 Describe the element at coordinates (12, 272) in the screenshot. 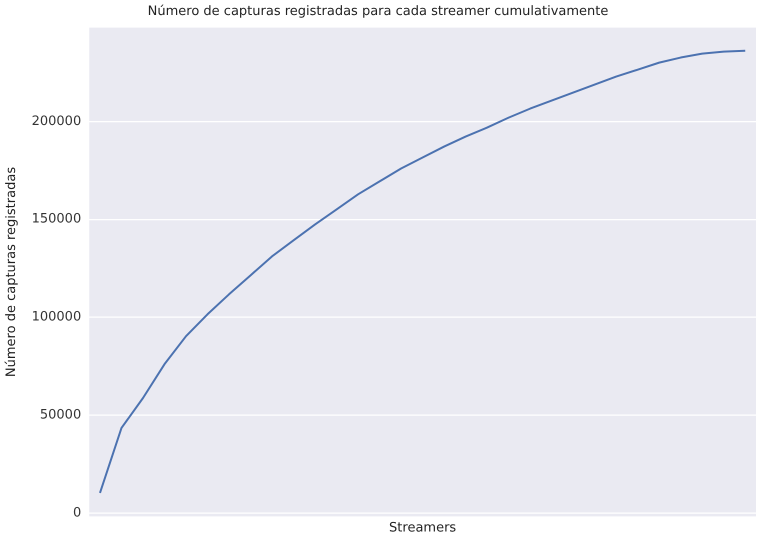

I see `y-axis-title: Número de capturas registradas` at that location.